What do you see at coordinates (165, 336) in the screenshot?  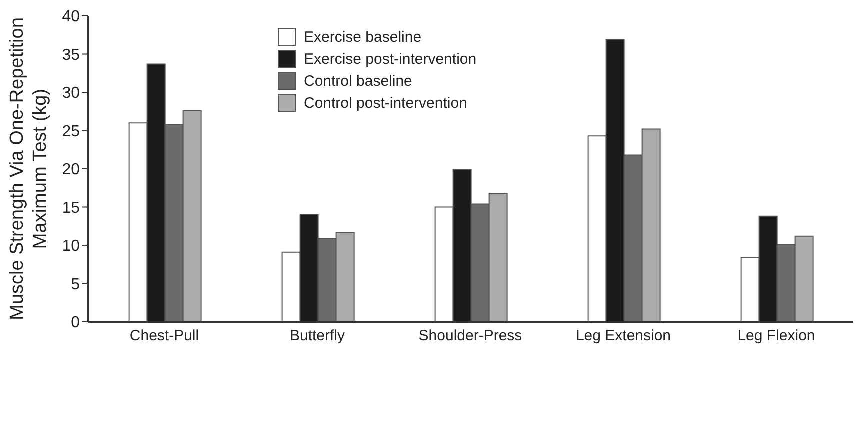 I see `x-tick-label: Chest-Pull` at bounding box center [165, 336].